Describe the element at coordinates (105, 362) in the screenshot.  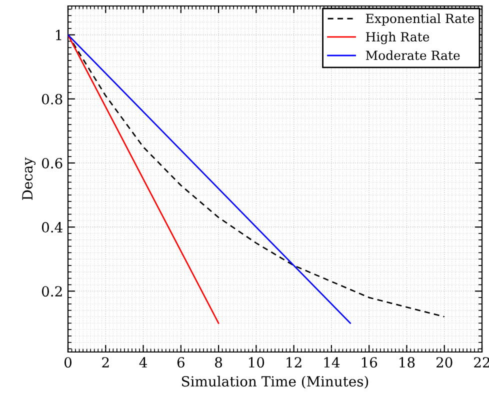
I see `x-tick-label: 2` at that location.